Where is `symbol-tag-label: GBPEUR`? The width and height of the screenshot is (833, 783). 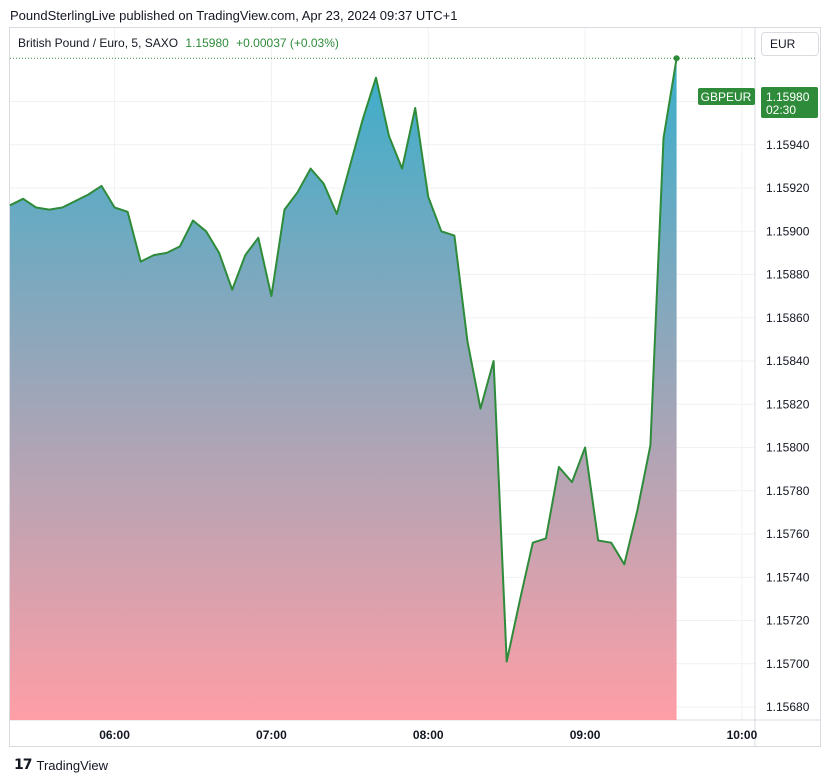
symbol-tag-label: GBPEUR is located at coordinates (726, 97).